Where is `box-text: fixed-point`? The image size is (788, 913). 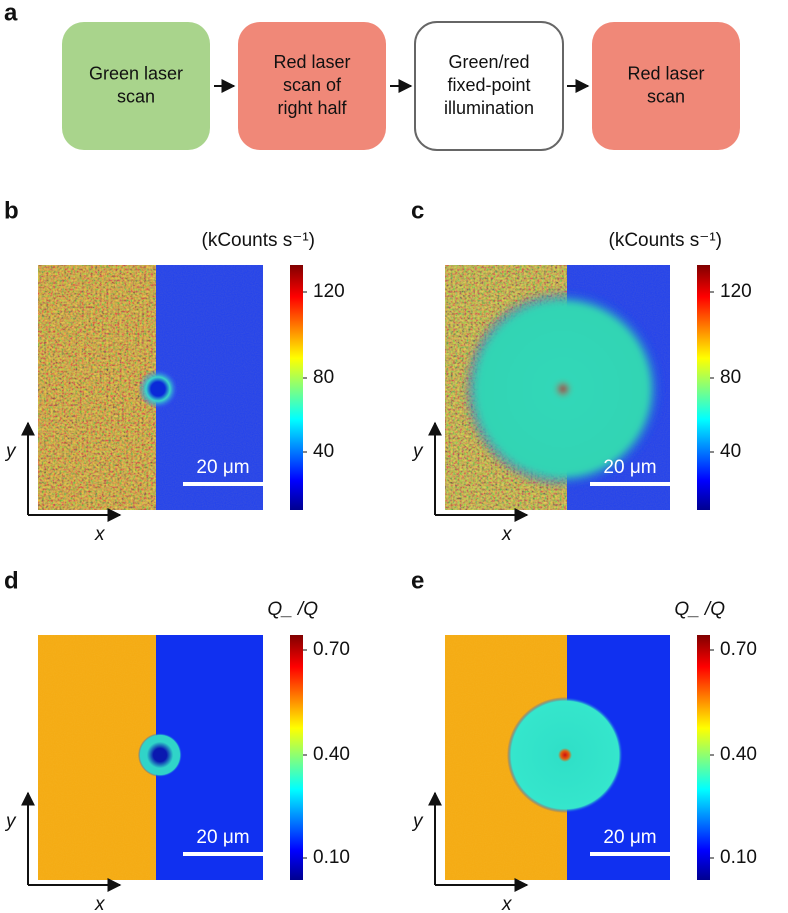
box-text: fixed-point is located at coordinates (488, 85).